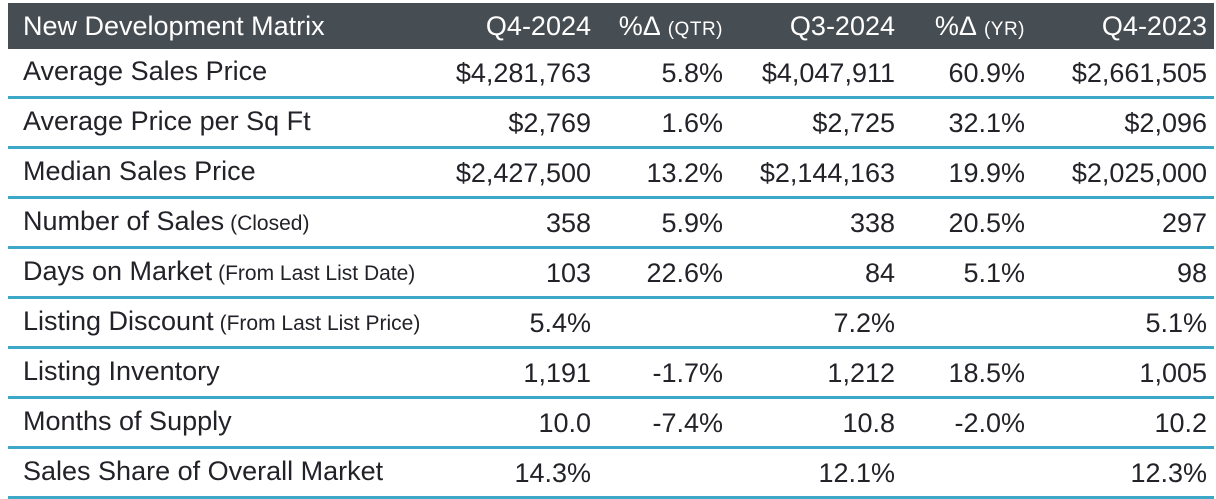 Image resolution: width=1216 pixels, height=499 pixels. I want to click on cell: $4,047,911, so click(816, 74).